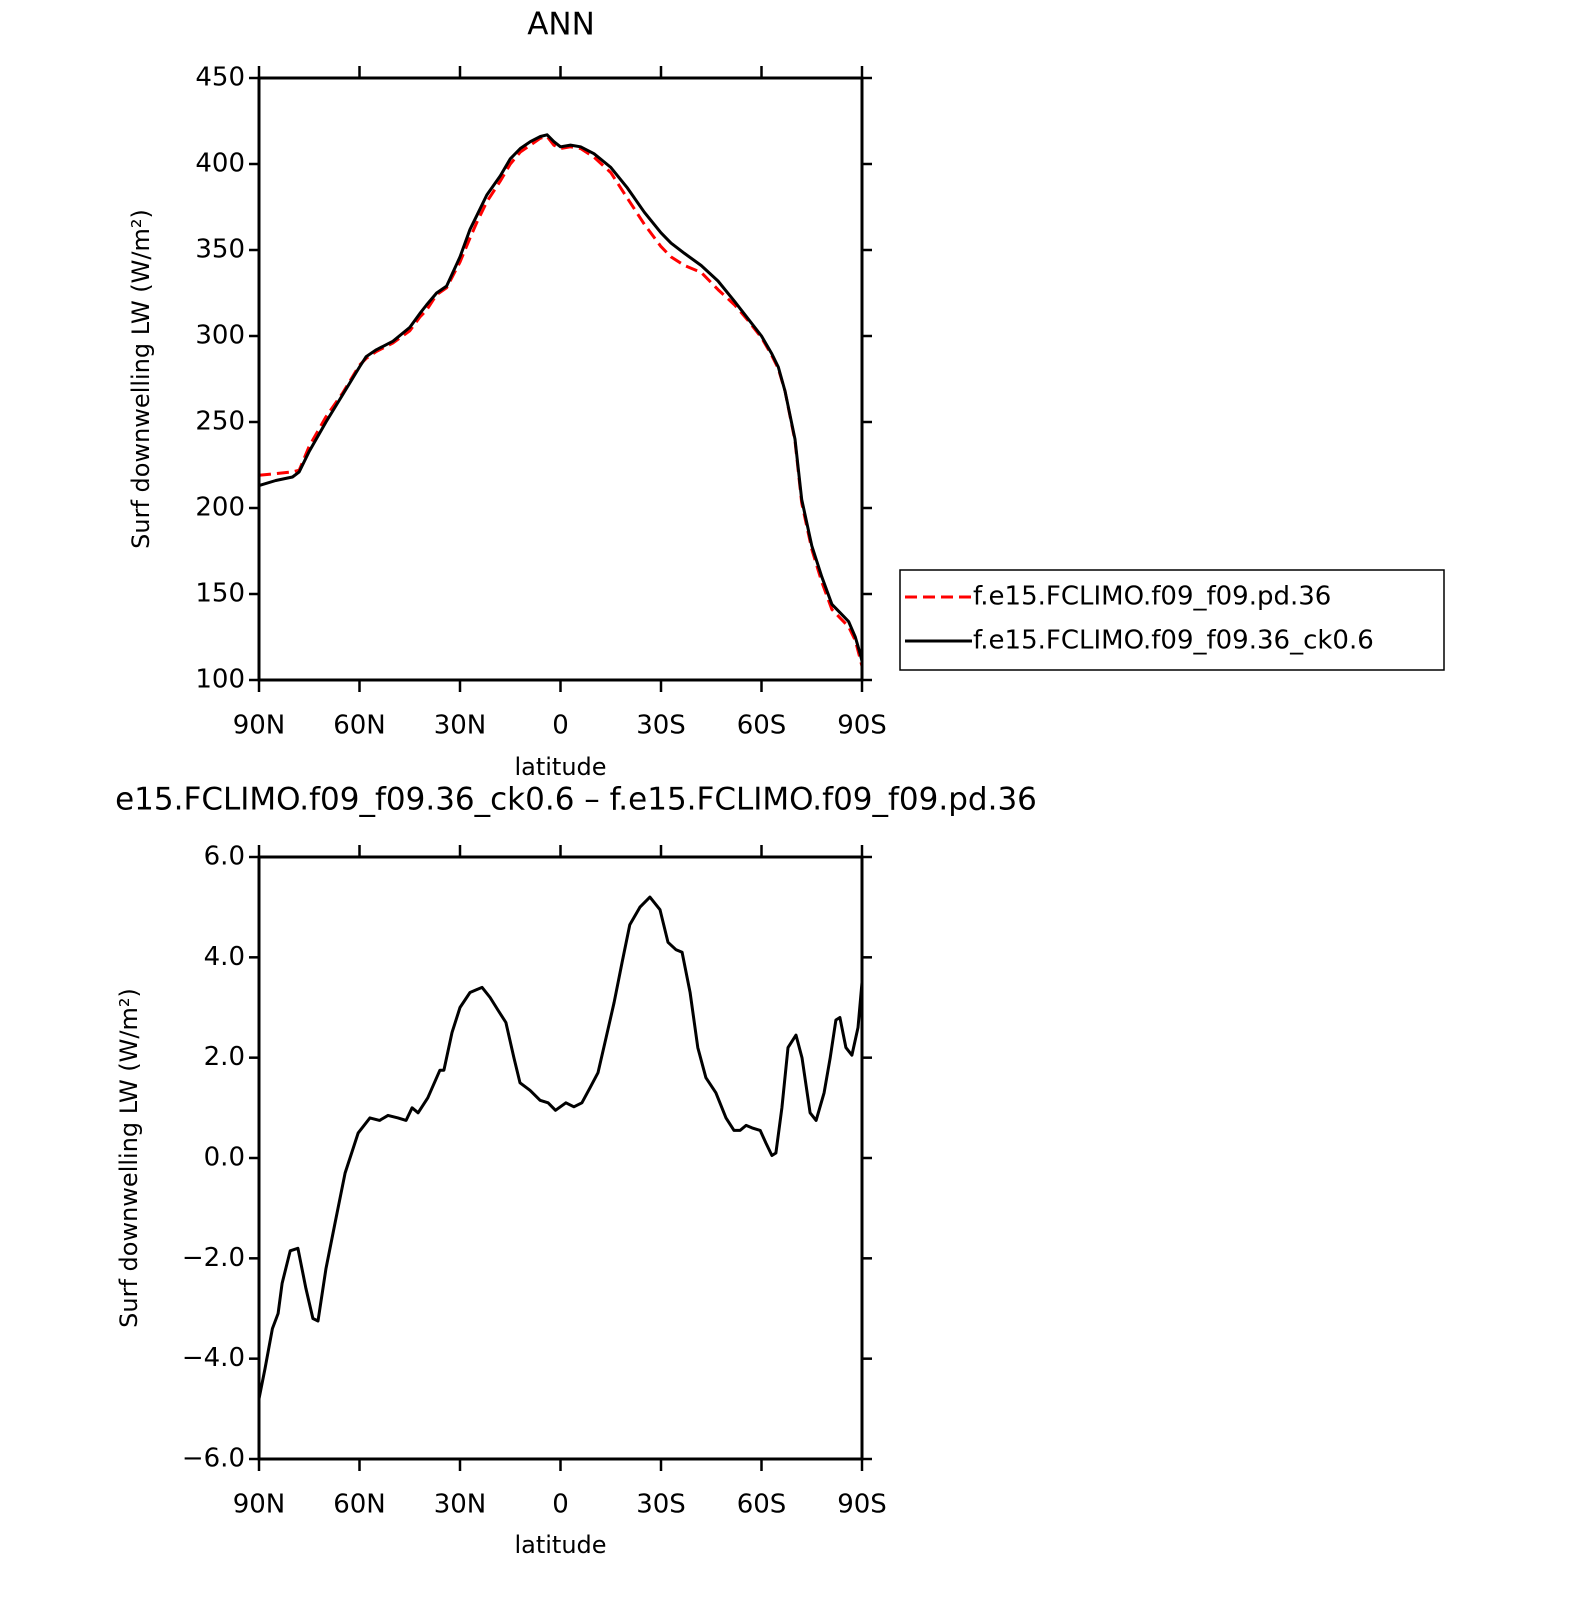  I want to click on chart-title: ANN, so click(561, 25).